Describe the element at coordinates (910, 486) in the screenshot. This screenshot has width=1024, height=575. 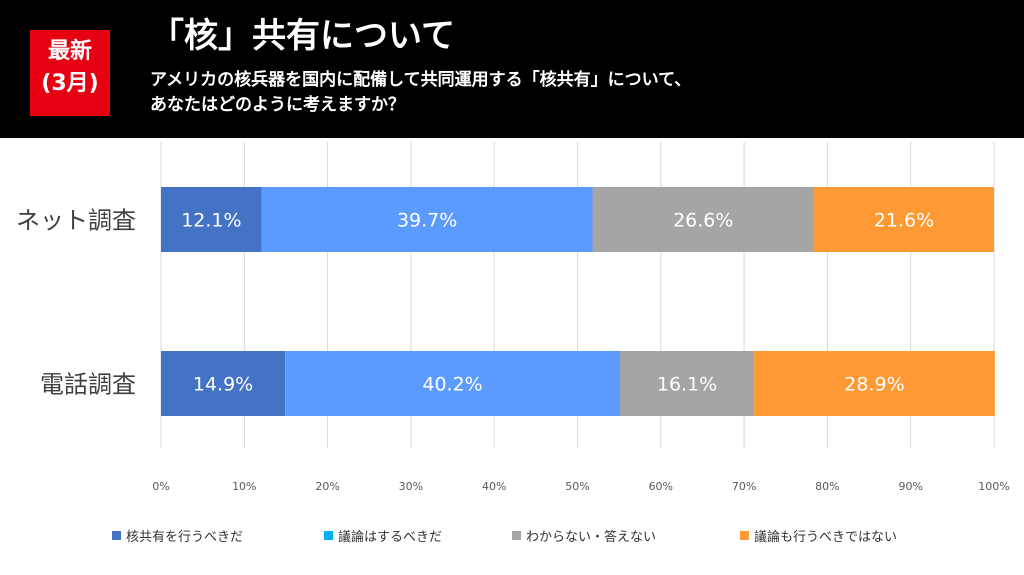
I see `x-tick-label: 90%` at that location.